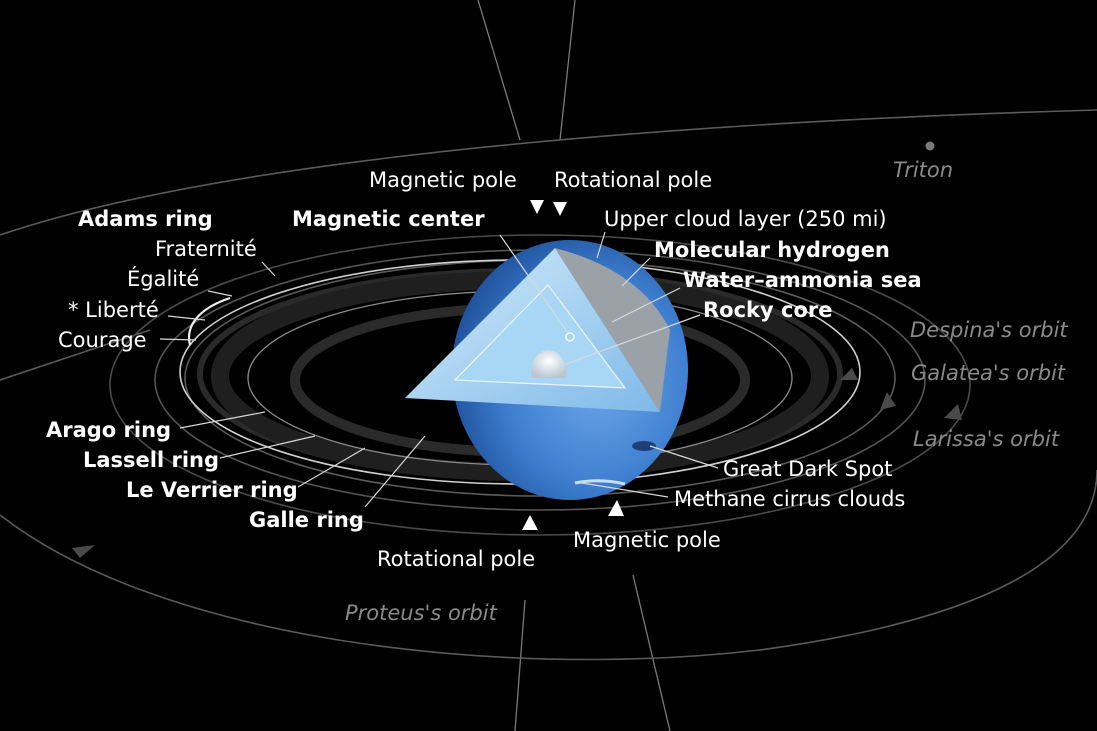  What do you see at coordinates (331, 467) in the screenshot?
I see `le-verrier-leader` at bounding box center [331, 467].